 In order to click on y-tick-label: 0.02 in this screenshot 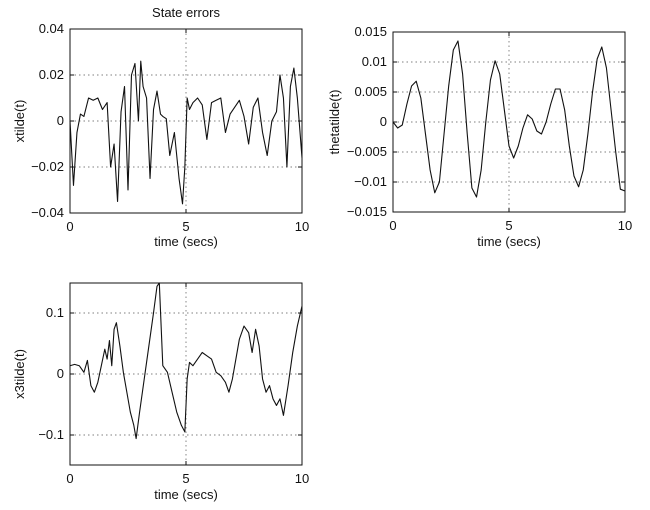, I will do `click(51, 74)`.